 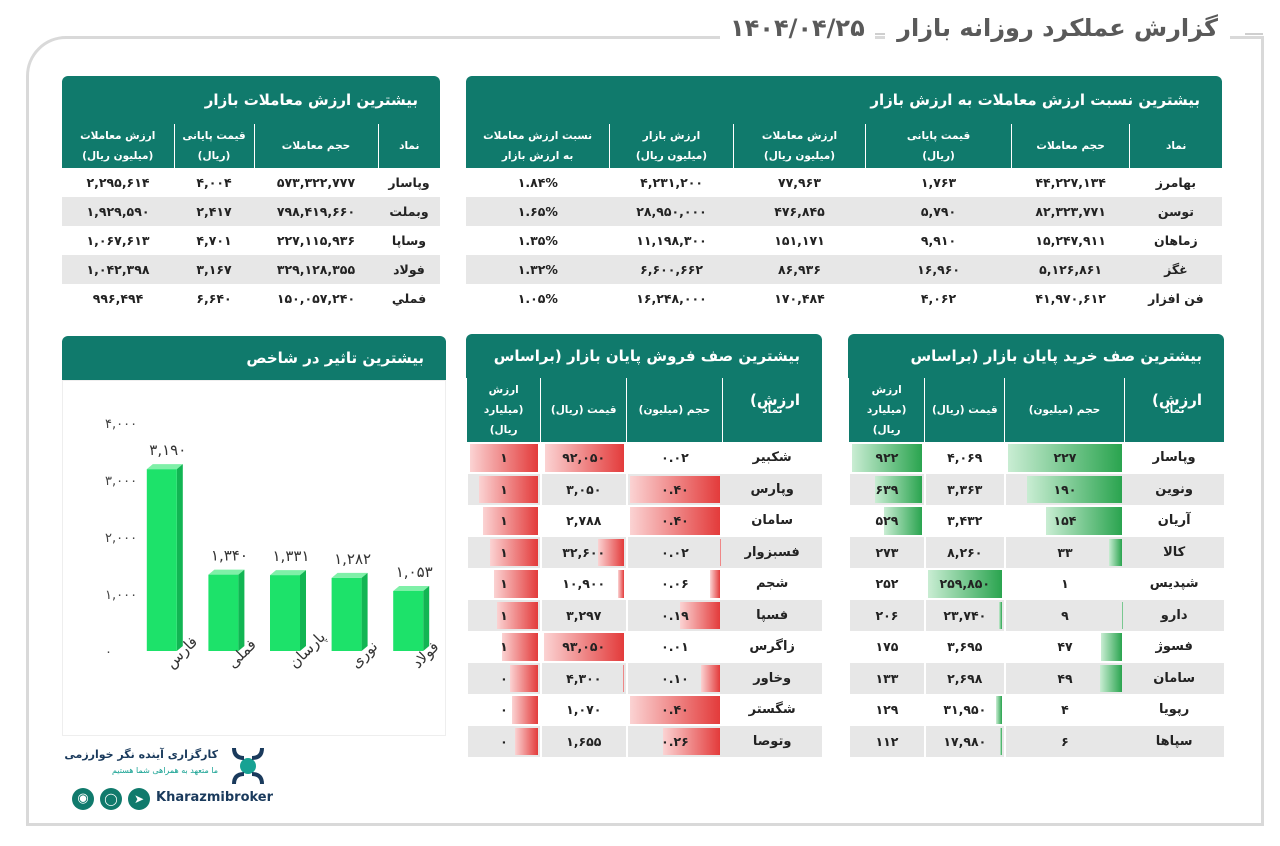 I want to click on value-cell: ۶,۶۰۰,۶۶۲, so click(x=671, y=269).